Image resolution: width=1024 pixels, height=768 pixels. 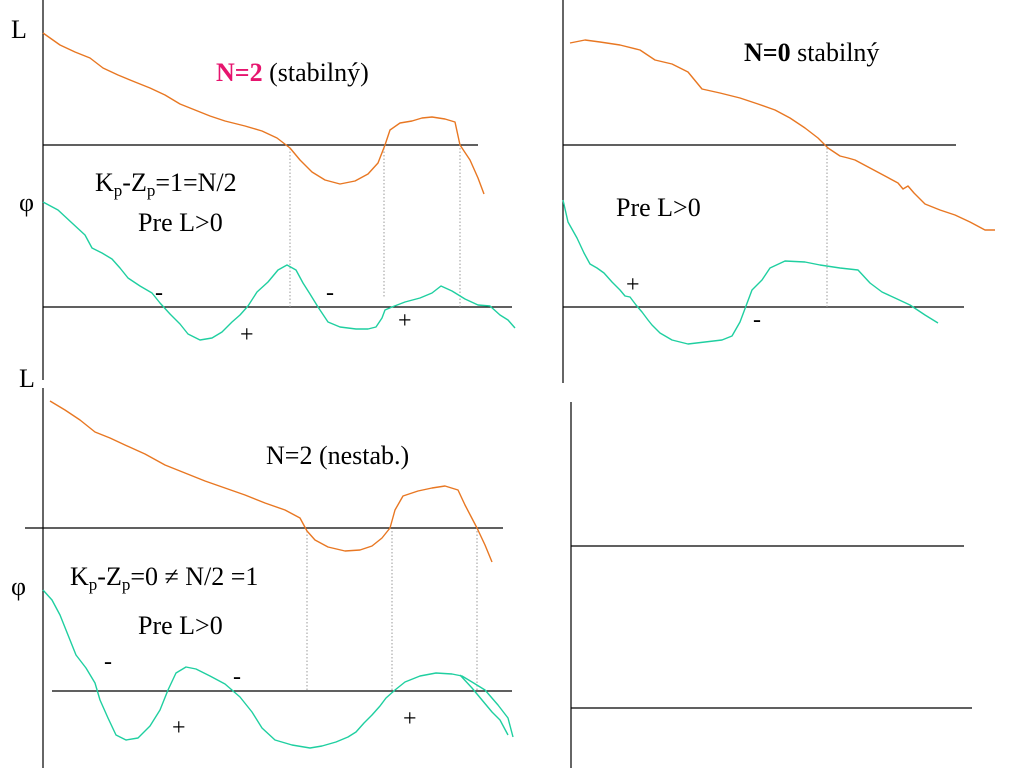 I want to click on panel3-sign-1: -, so click(x=108, y=662).